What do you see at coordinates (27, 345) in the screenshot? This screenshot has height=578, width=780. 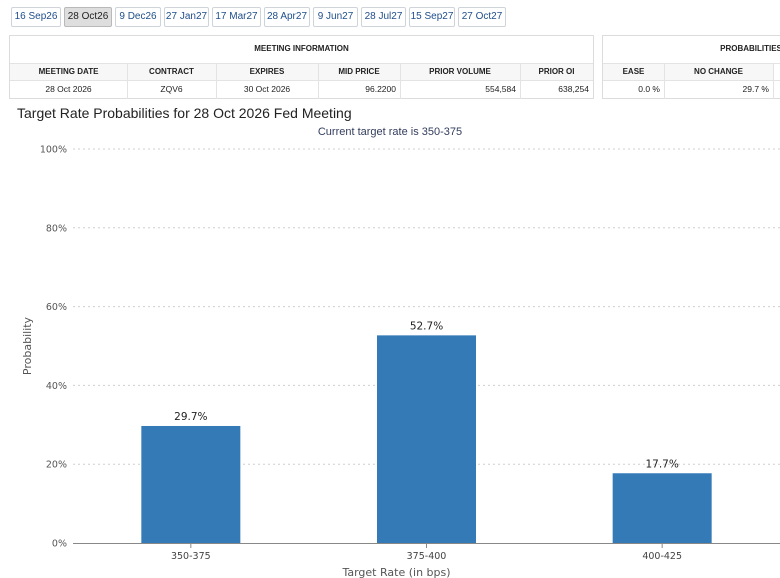 I see `y-axis-title: Probability` at bounding box center [27, 345].